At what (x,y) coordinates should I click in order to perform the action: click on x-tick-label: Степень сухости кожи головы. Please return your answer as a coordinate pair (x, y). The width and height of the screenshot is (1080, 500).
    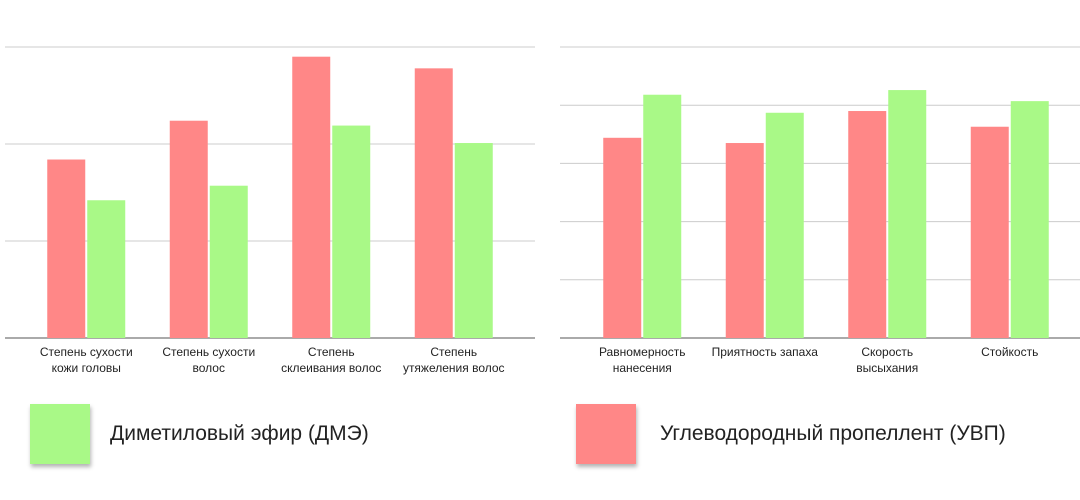
    Looking at the image, I should click on (86, 360).